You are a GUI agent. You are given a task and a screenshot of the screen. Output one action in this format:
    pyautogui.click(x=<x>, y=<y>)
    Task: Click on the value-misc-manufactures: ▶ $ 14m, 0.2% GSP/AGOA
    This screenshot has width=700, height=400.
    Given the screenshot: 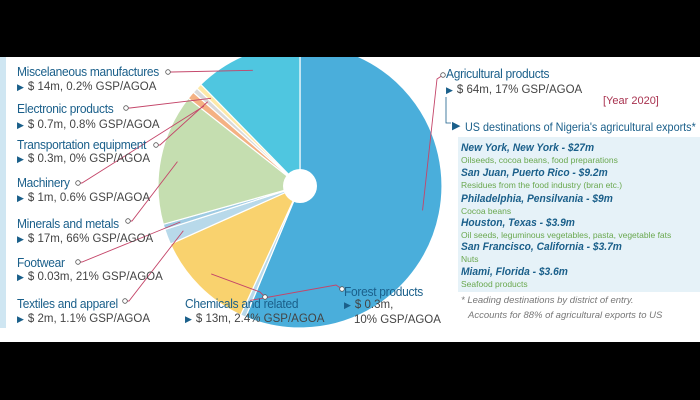 What is the action you would take?
    pyautogui.click(x=87, y=87)
    